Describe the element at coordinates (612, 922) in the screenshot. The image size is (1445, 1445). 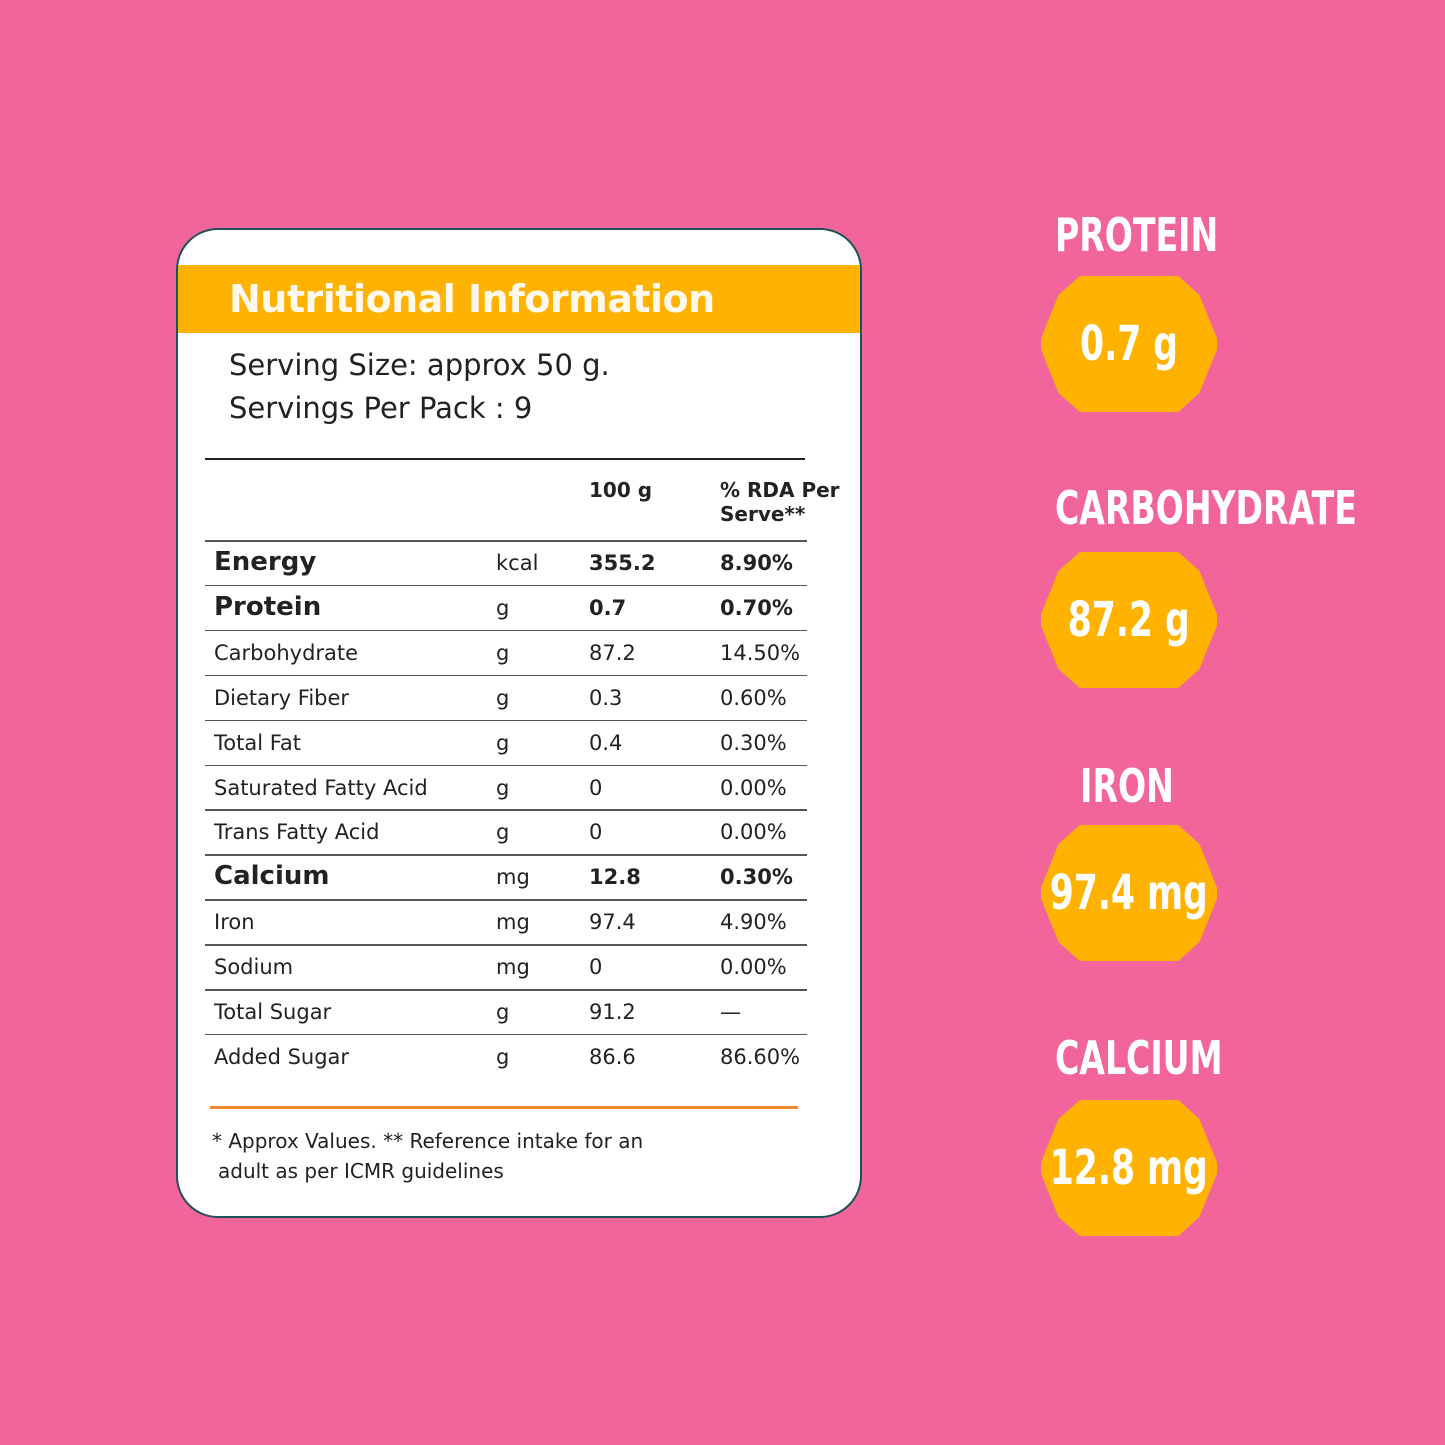
I see `nutrient-value: 97.4` at that location.